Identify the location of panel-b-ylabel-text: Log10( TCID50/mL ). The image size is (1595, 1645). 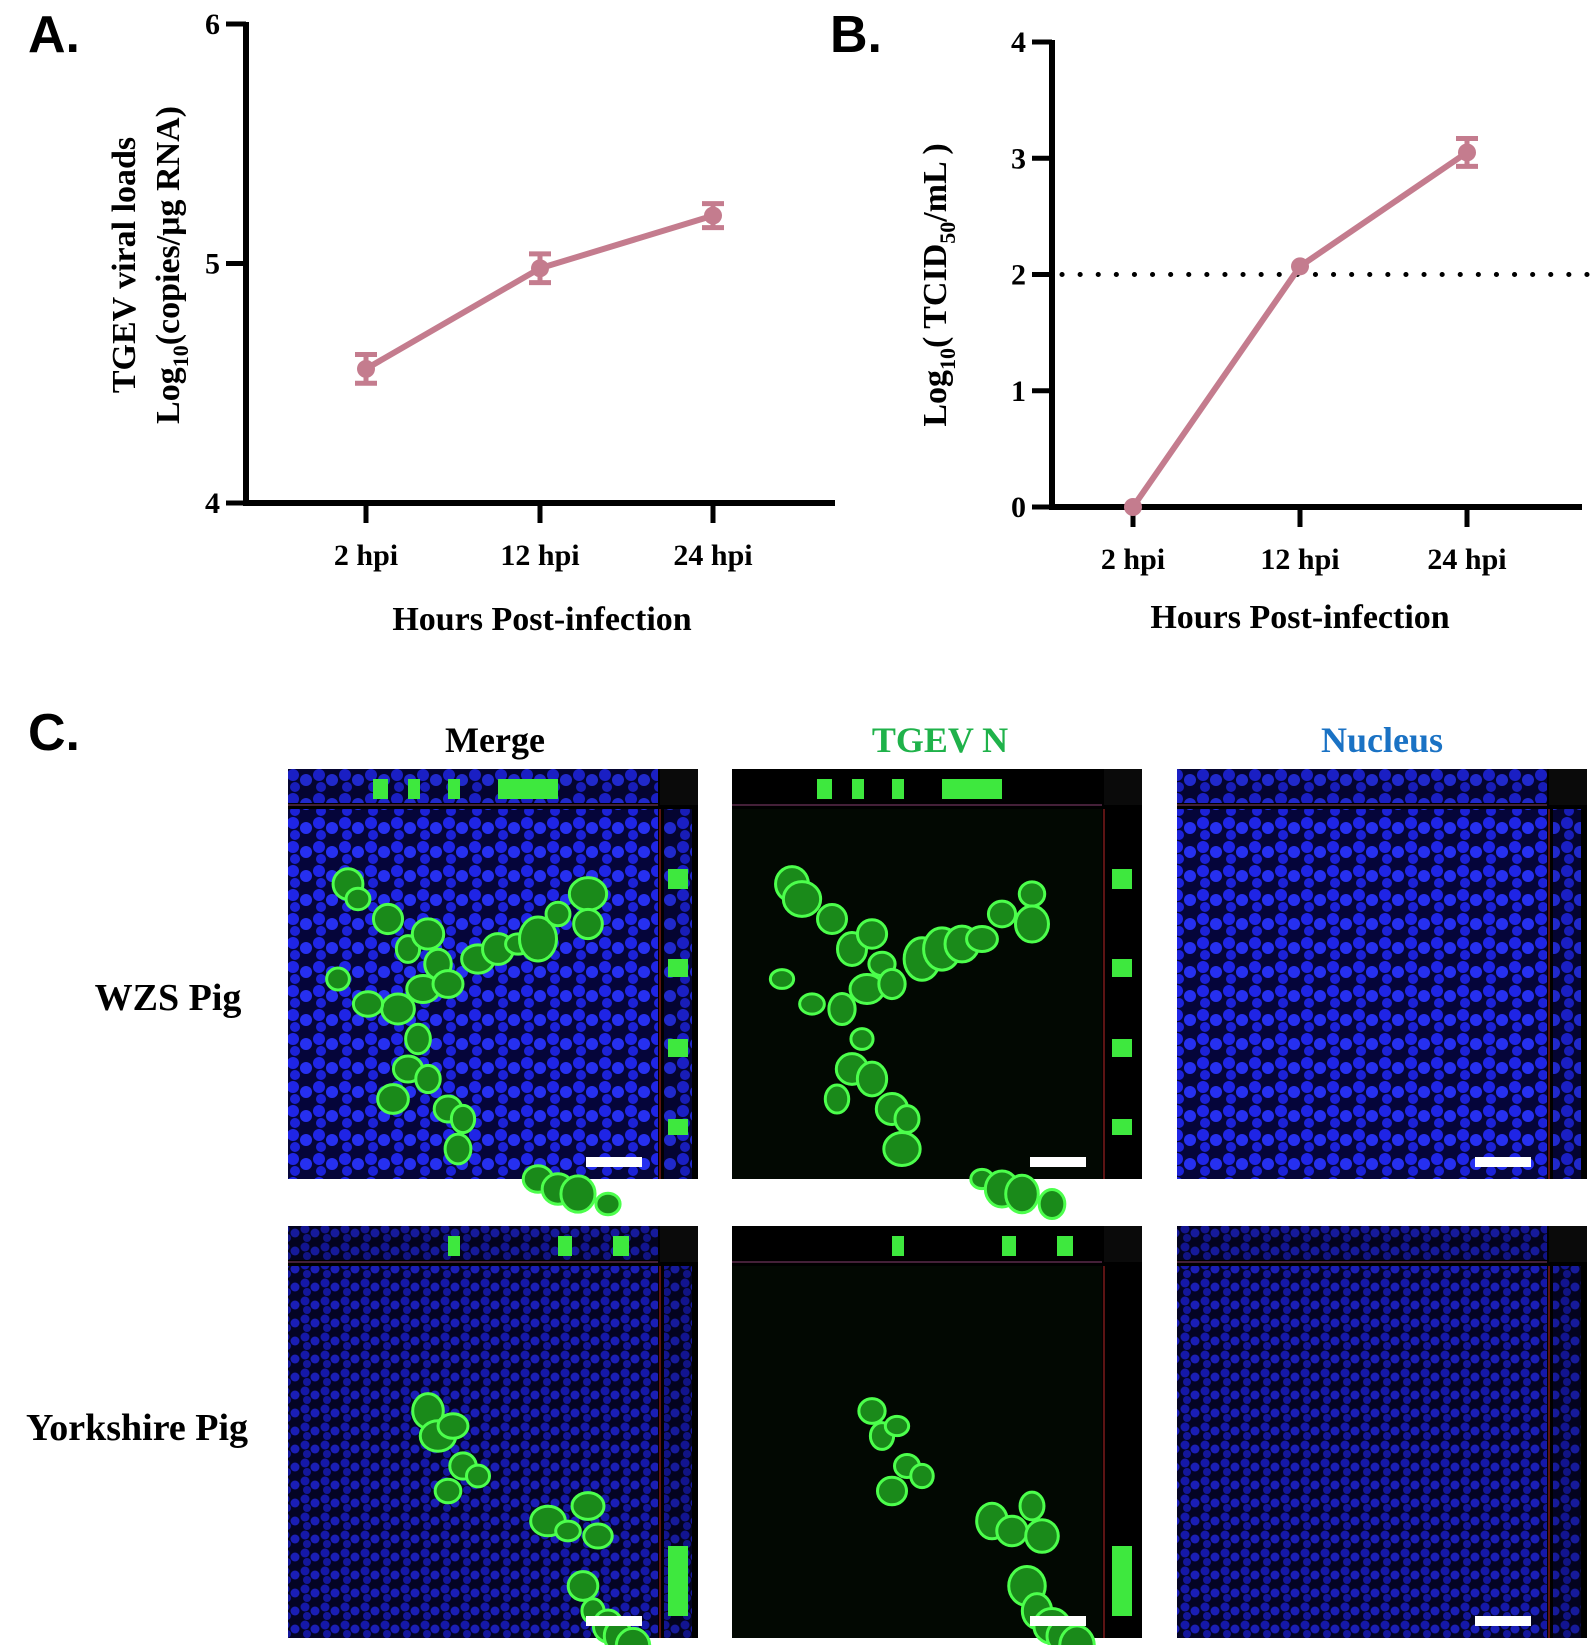
(938, 284).